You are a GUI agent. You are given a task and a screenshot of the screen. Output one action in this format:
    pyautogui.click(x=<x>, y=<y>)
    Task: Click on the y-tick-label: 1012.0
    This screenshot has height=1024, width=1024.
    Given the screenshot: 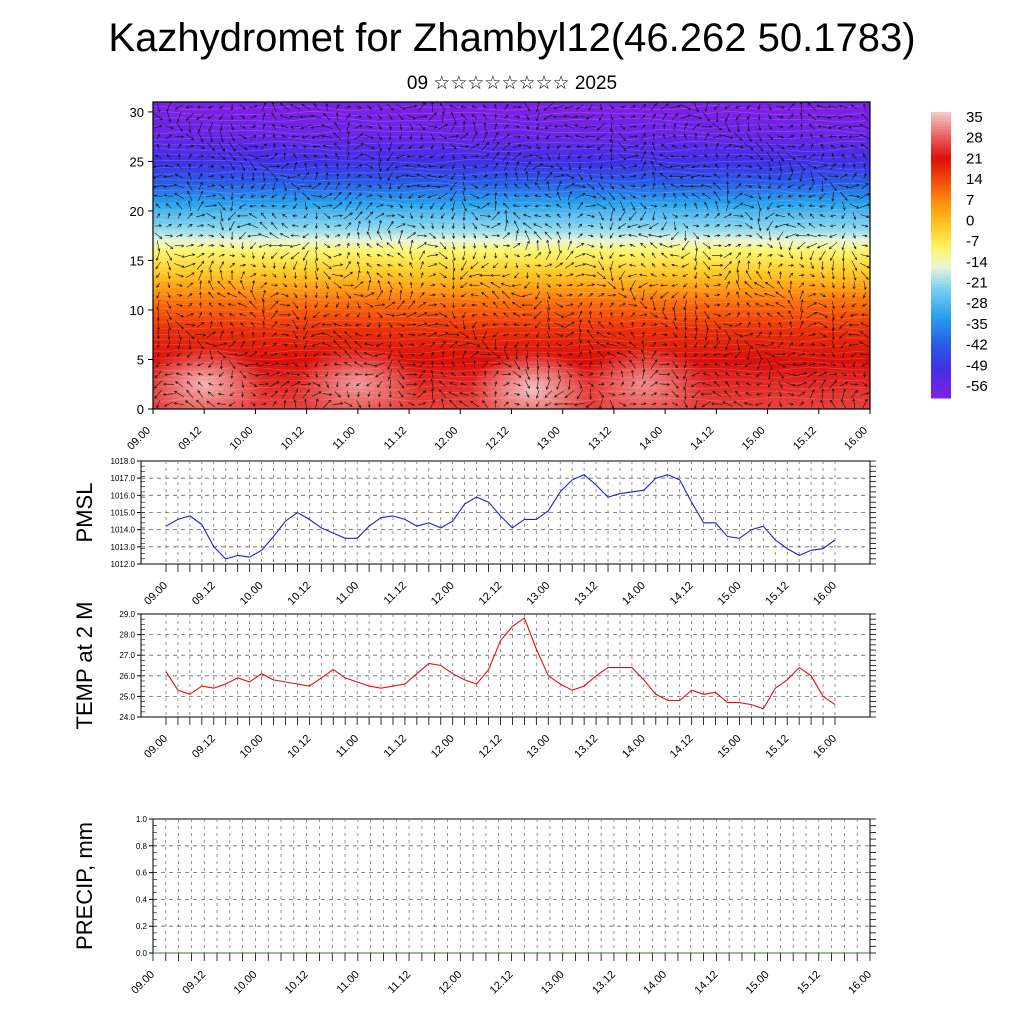 What is the action you would take?
    pyautogui.click(x=123, y=564)
    